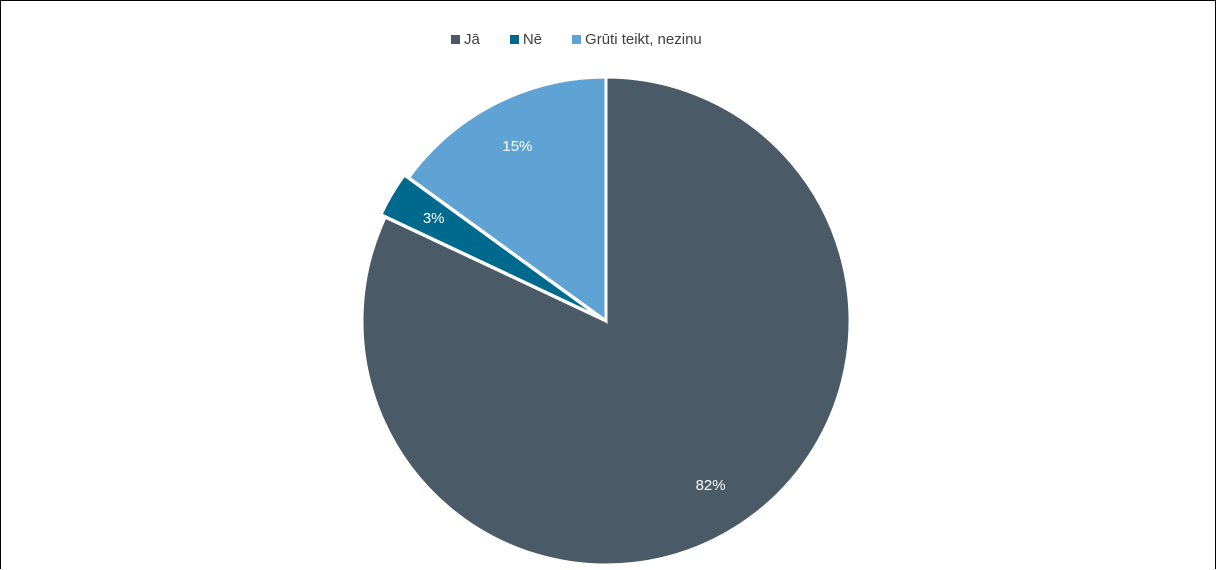 This screenshot has width=1216, height=570. What do you see at coordinates (434, 218) in the screenshot?
I see `data-label-ne: 3%` at bounding box center [434, 218].